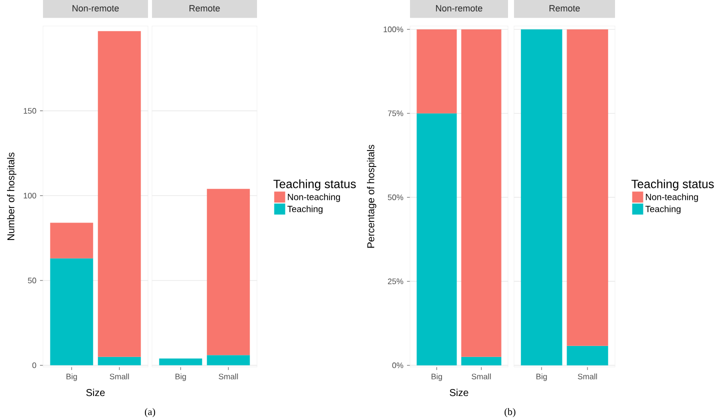 This screenshot has width=718, height=419. I want to click on text: (b), so click(510, 413).